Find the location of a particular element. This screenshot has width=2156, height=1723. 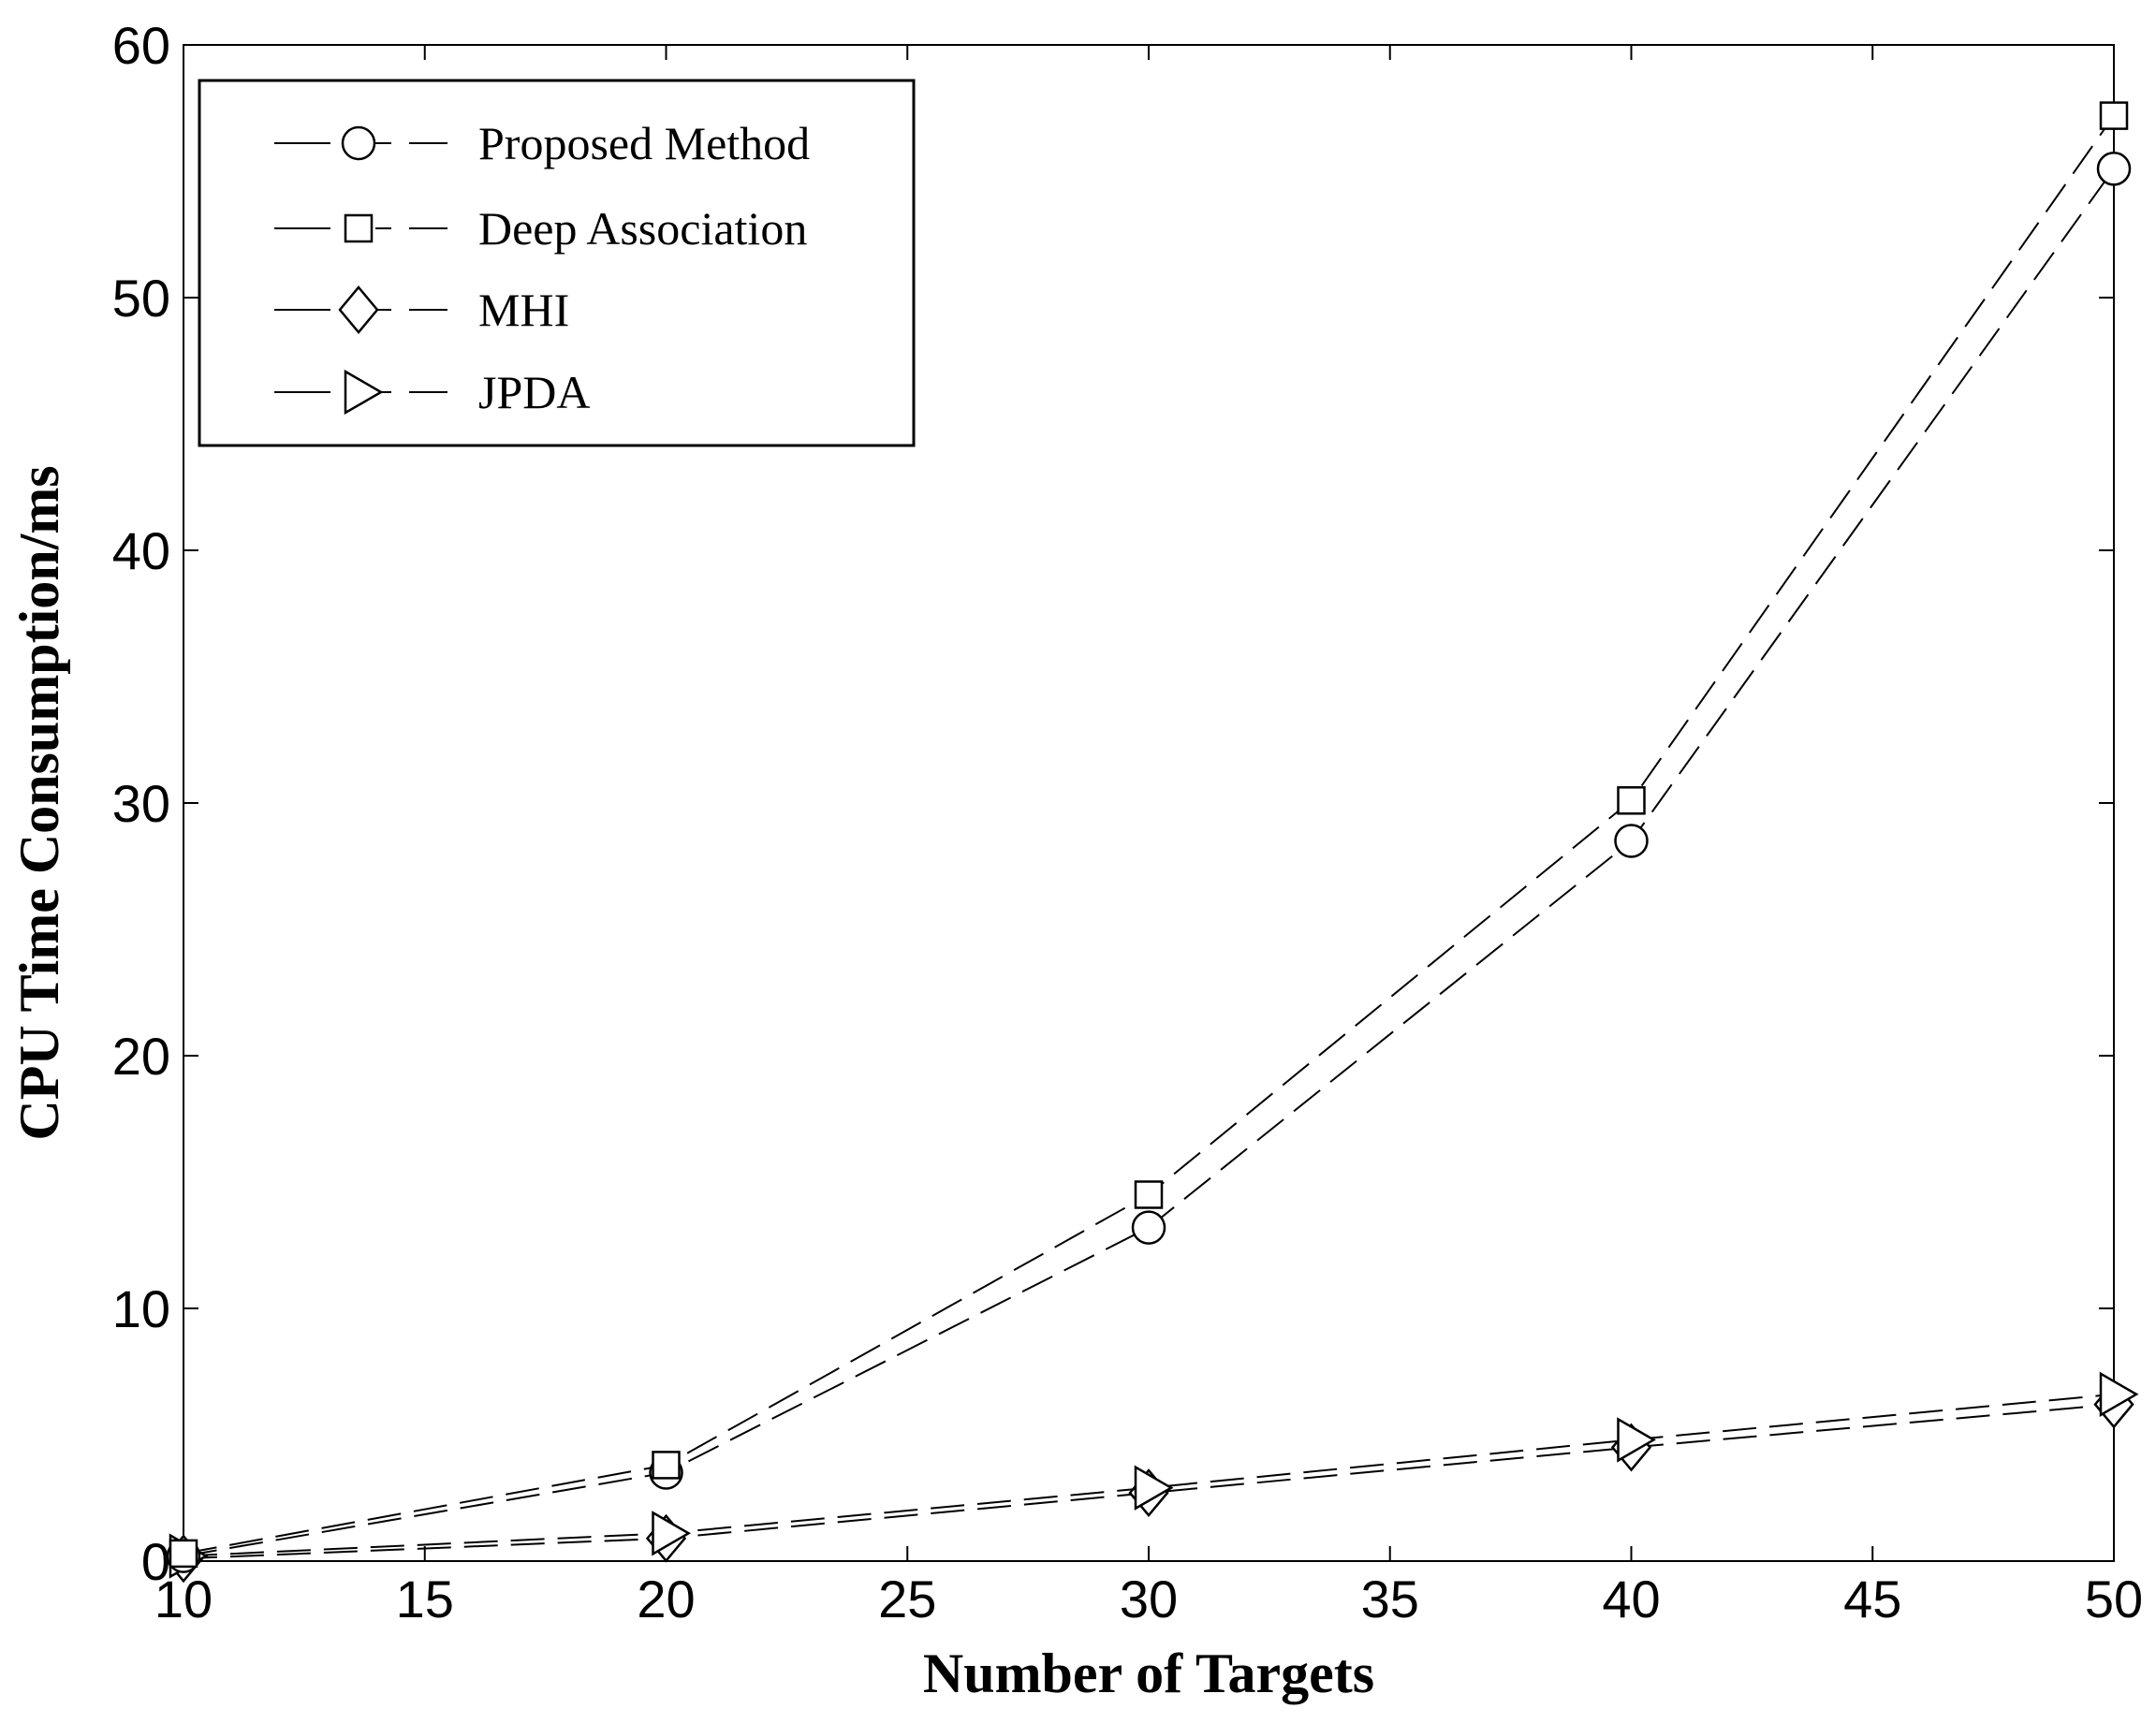

y-tick-label: 20 is located at coordinates (141, 1056).